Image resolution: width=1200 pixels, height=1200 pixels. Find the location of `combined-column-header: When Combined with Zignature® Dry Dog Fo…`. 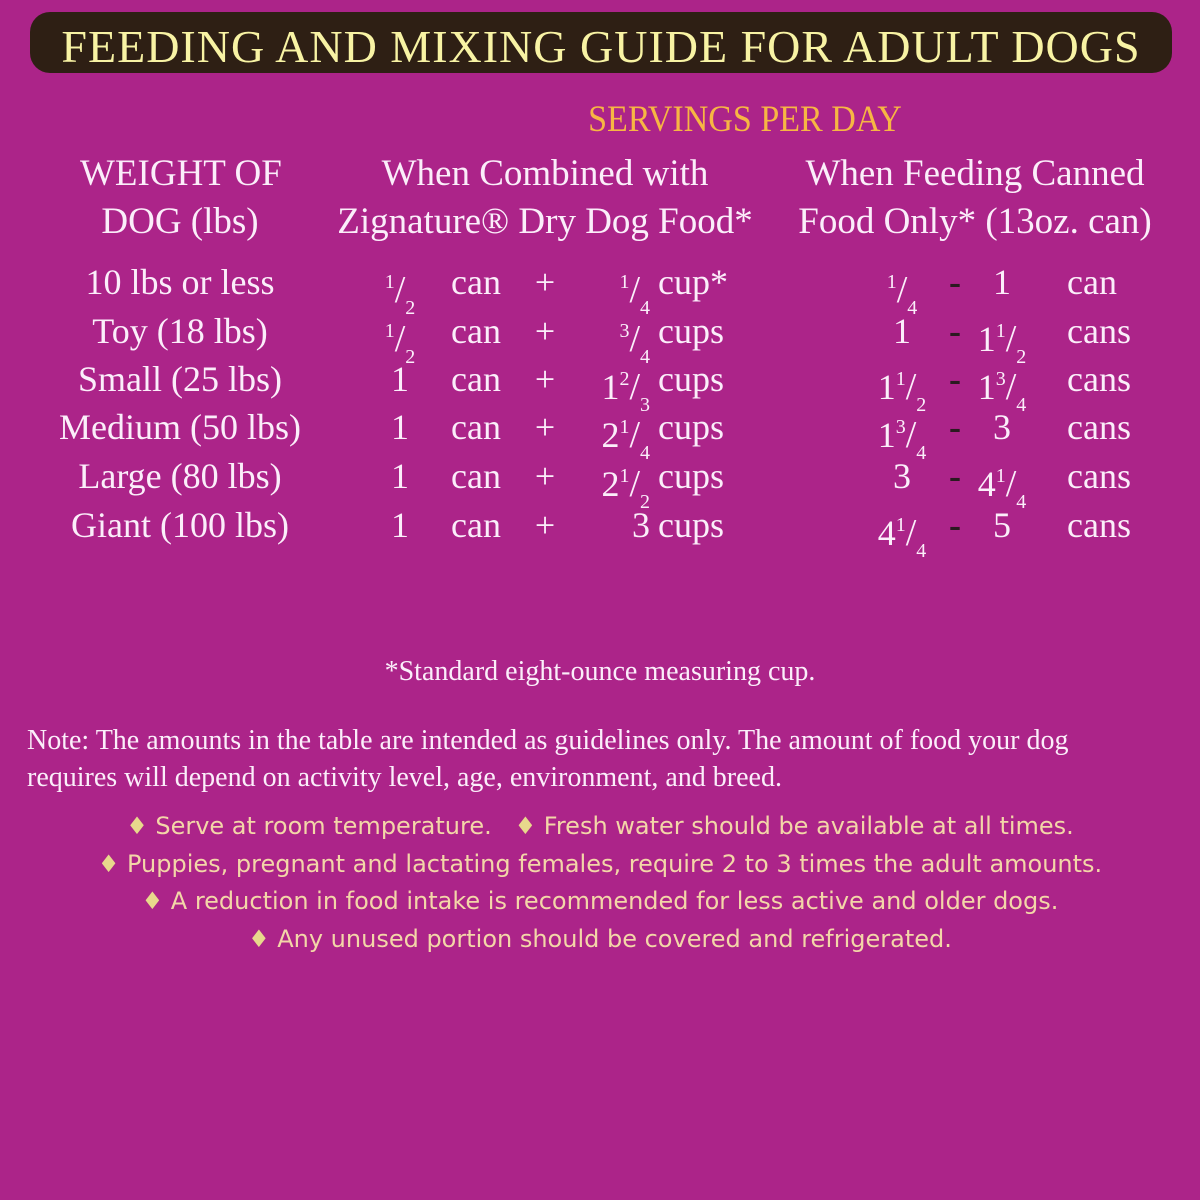

combined-column-header: When Combined with Zignature® Dry Dog Fo… is located at coordinates (545, 198).